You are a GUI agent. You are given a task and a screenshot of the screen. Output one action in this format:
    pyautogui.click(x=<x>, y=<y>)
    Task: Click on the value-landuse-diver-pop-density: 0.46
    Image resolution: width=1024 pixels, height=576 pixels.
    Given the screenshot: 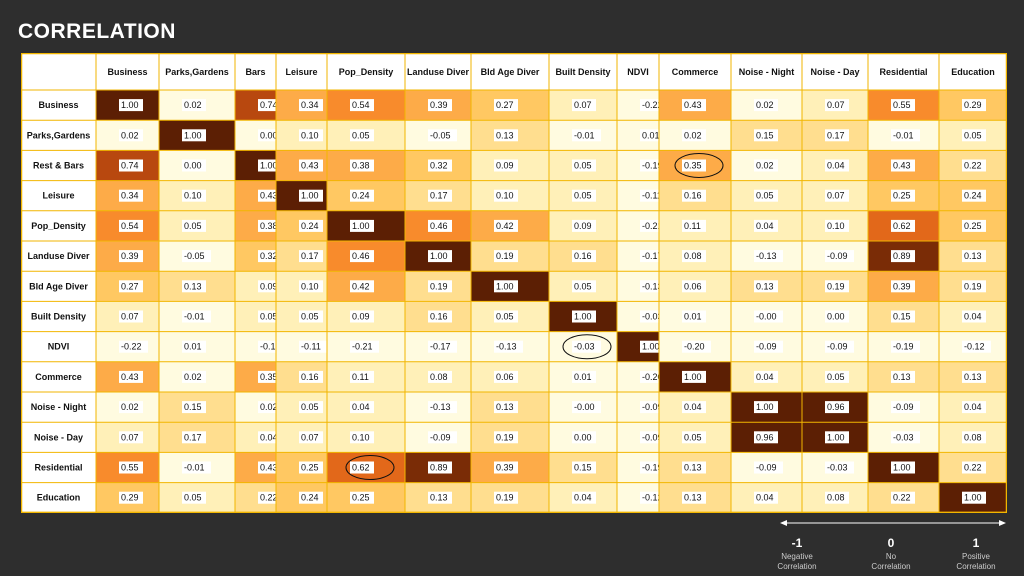 What is the action you would take?
    pyautogui.click(x=361, y=256)
    